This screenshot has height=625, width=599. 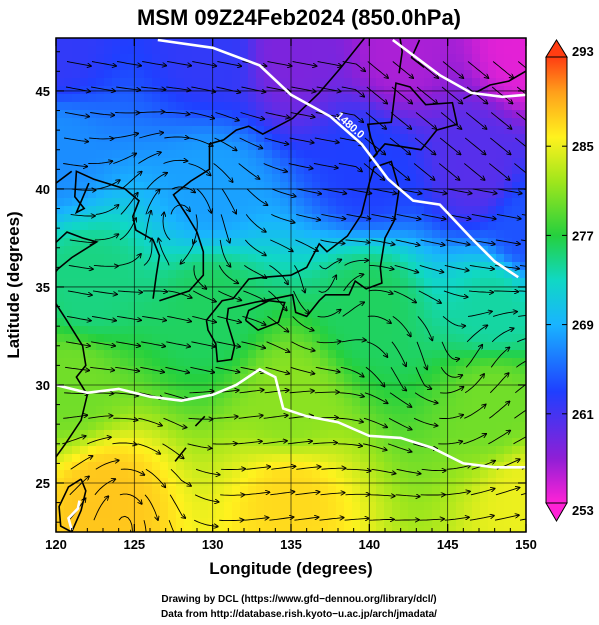 What do you see at coordinates (583, 146) in the screenshot?
I see `colorbar-label: 285` at bounding box center [583, 146].